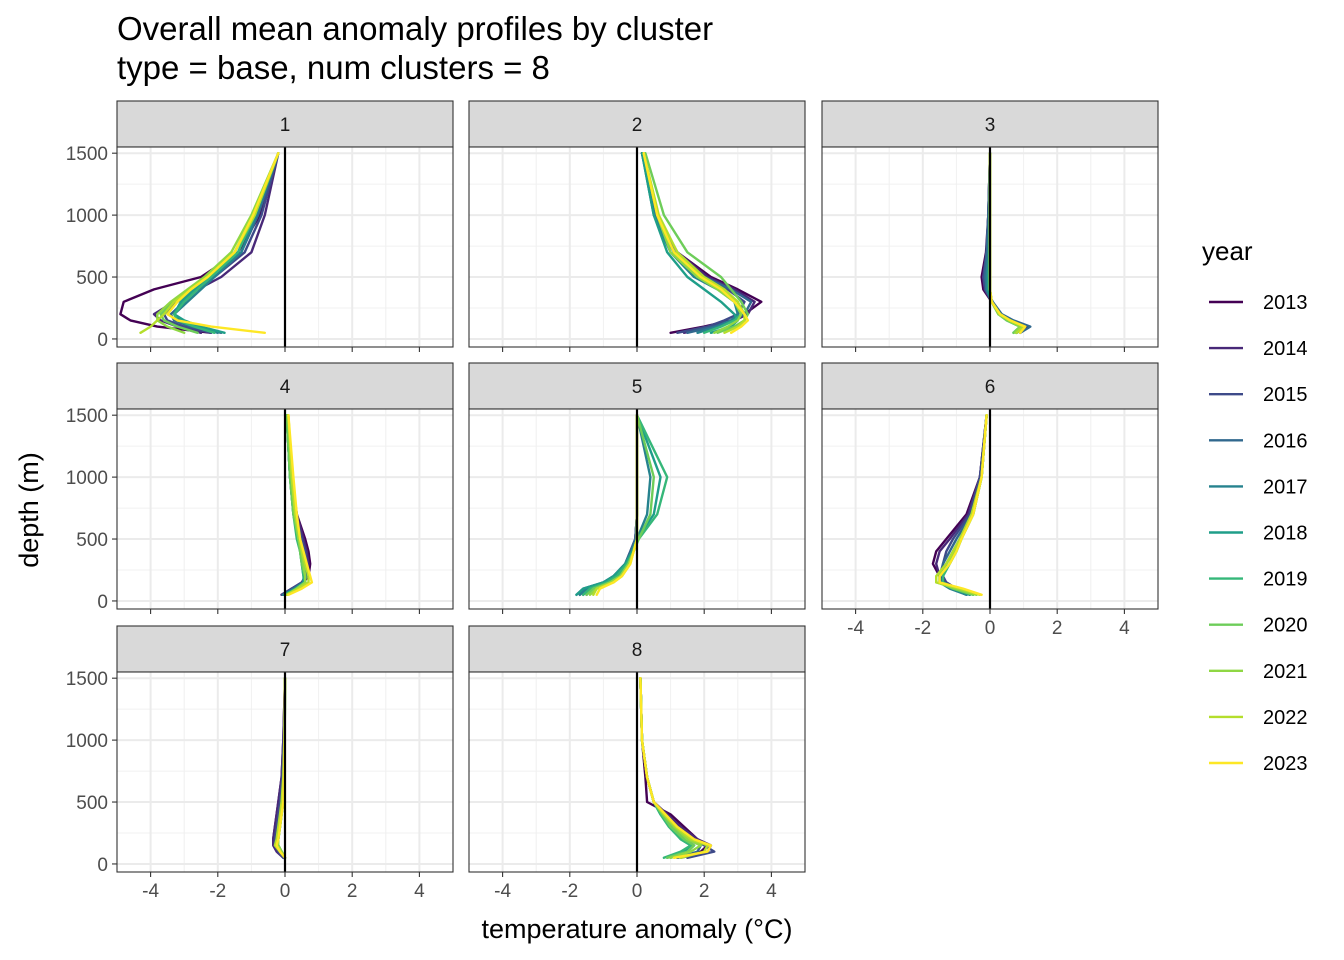 This screenshot has width=1344, height=960. What do you see at coordinates (1285, 718) in the screenshot?
I see `legend-label: 2022` at bounding box center [1285, 718].